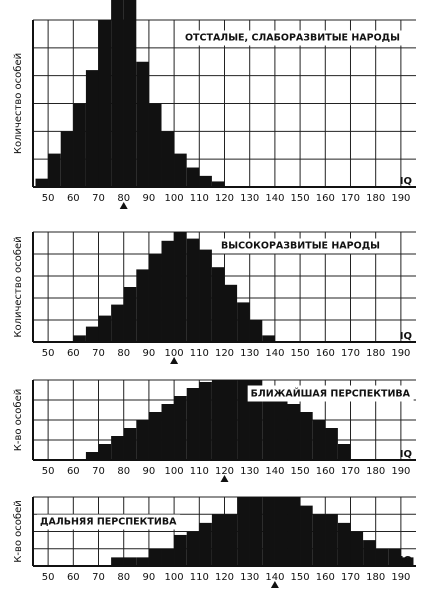  Describe the element at coordinates (123, 198) in the screenshot. I see `x-tick-label: 80` at that location.